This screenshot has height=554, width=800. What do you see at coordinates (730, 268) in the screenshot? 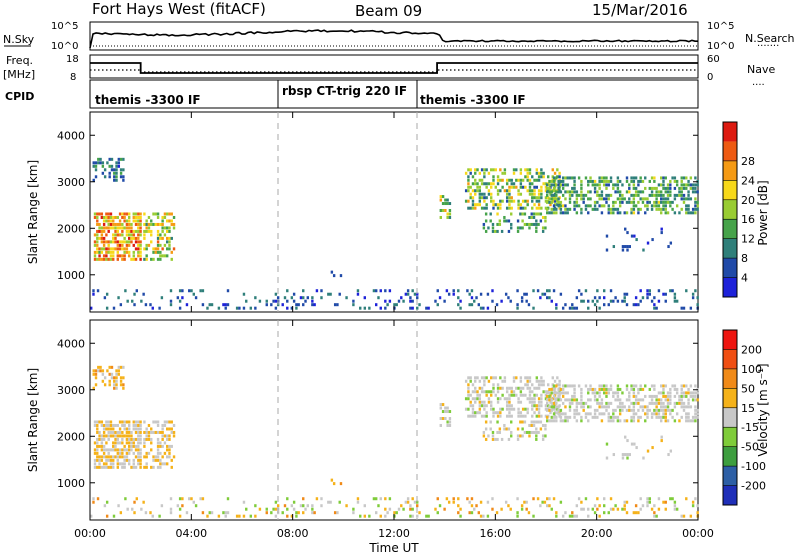
I see `colorbar-swatch` at bounding box center [730, 268].